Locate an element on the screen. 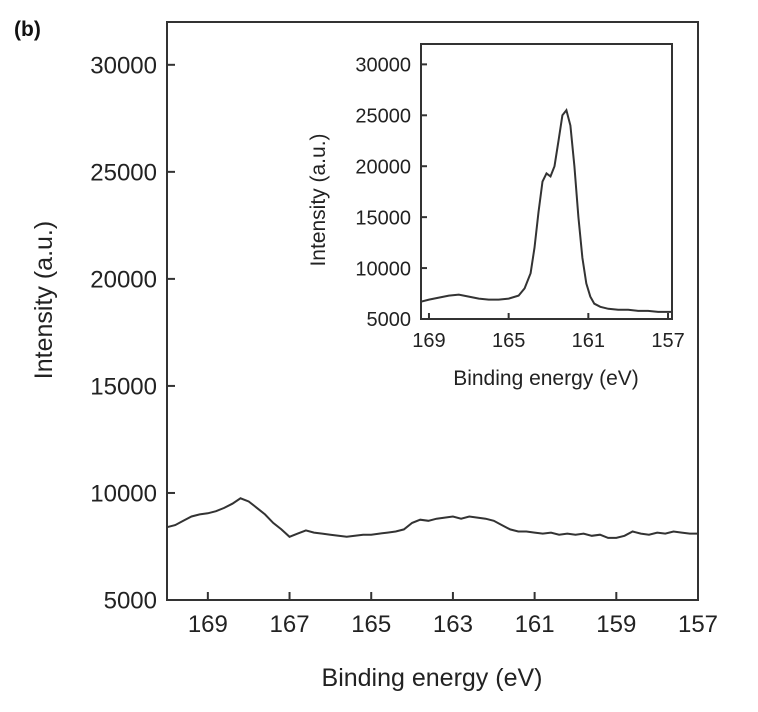 The height and width of the screenshot is (712, 758). main-x-tick-label: 167 is located at coordinates (290, 624).